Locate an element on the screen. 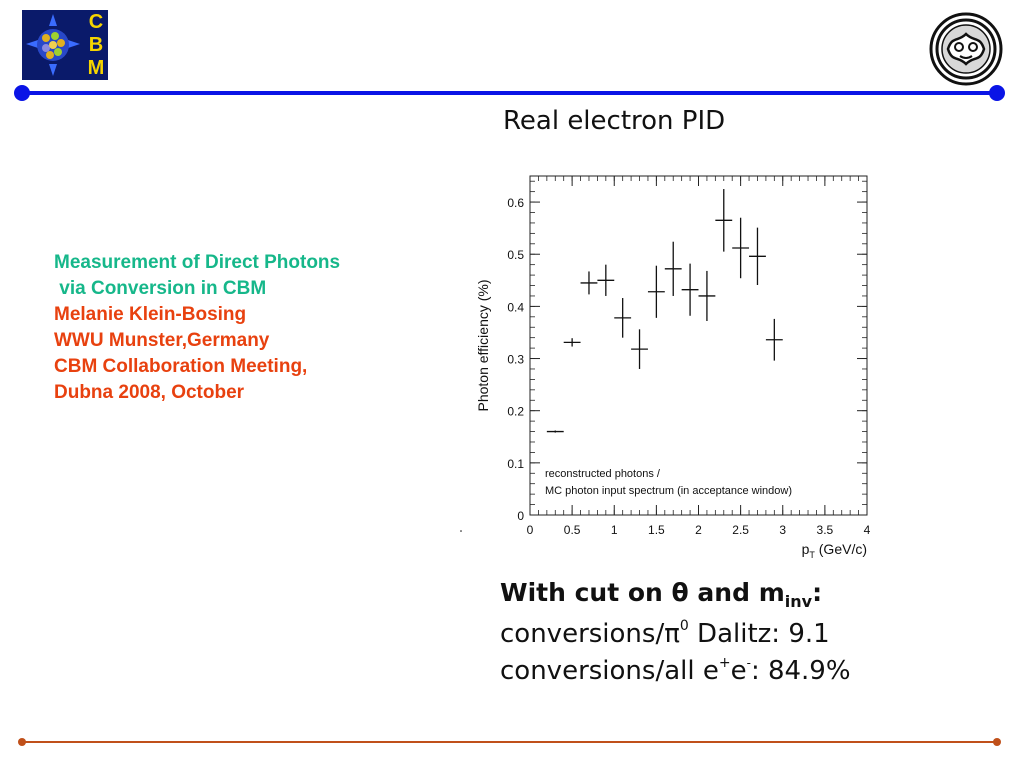  y-tick-label: 0.4 is located at coordinates (515, 307).